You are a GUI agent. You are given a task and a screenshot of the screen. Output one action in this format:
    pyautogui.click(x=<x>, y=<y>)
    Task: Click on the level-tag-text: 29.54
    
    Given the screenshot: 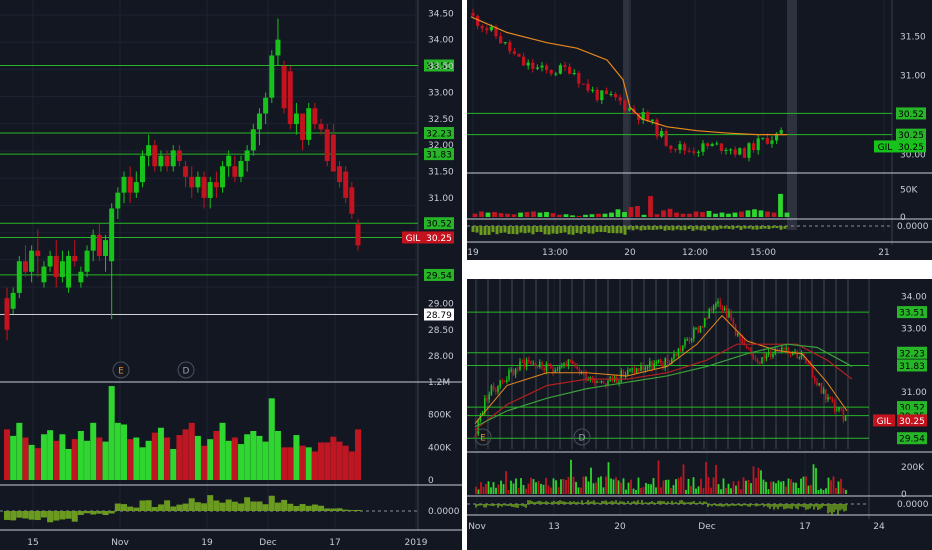 What is the action you would take?
    pyautogui.click(x=912, y=440)
    